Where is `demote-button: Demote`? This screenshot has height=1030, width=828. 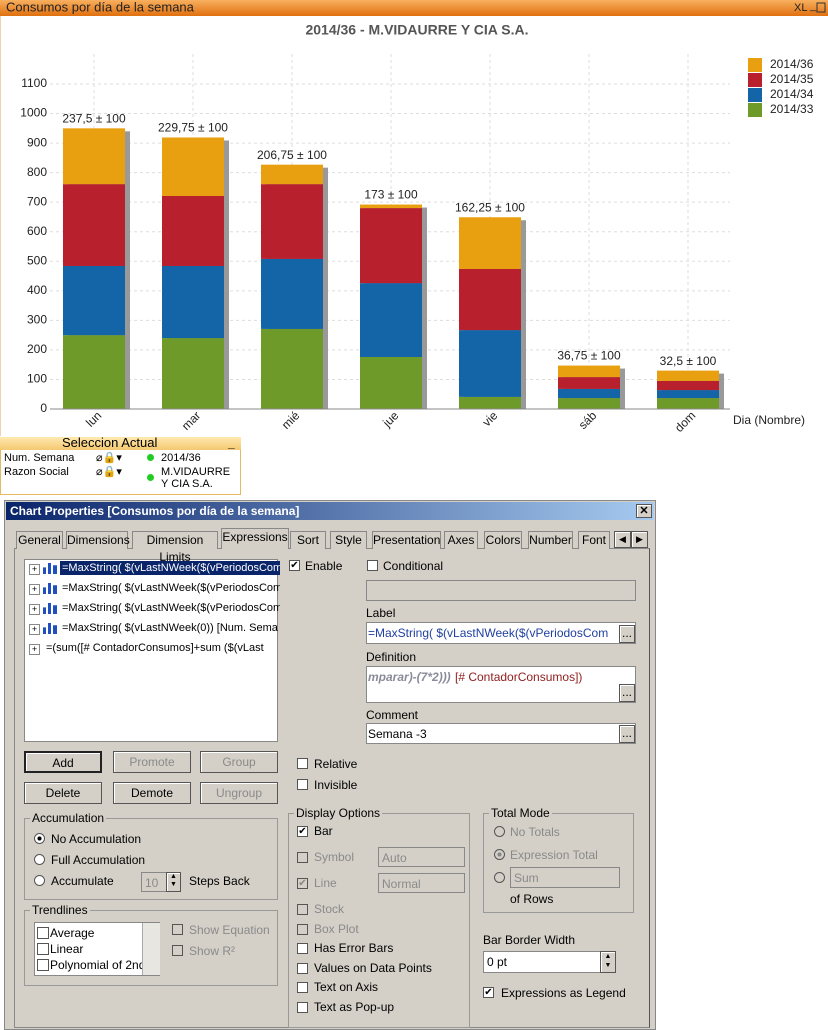 demote-button: Demote is located at coordinates (152, 793).